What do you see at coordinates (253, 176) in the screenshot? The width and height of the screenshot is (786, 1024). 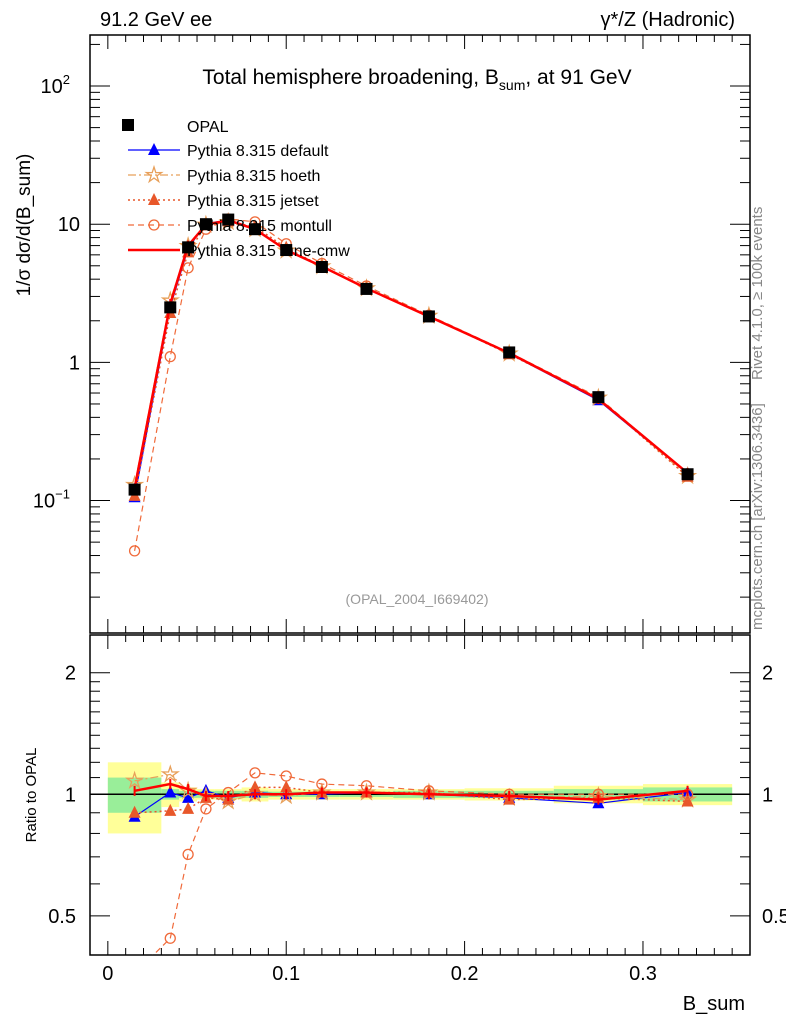 I see `legend-label-1: Pythia 8.315 hoeth` at bounding box center [253, 176].